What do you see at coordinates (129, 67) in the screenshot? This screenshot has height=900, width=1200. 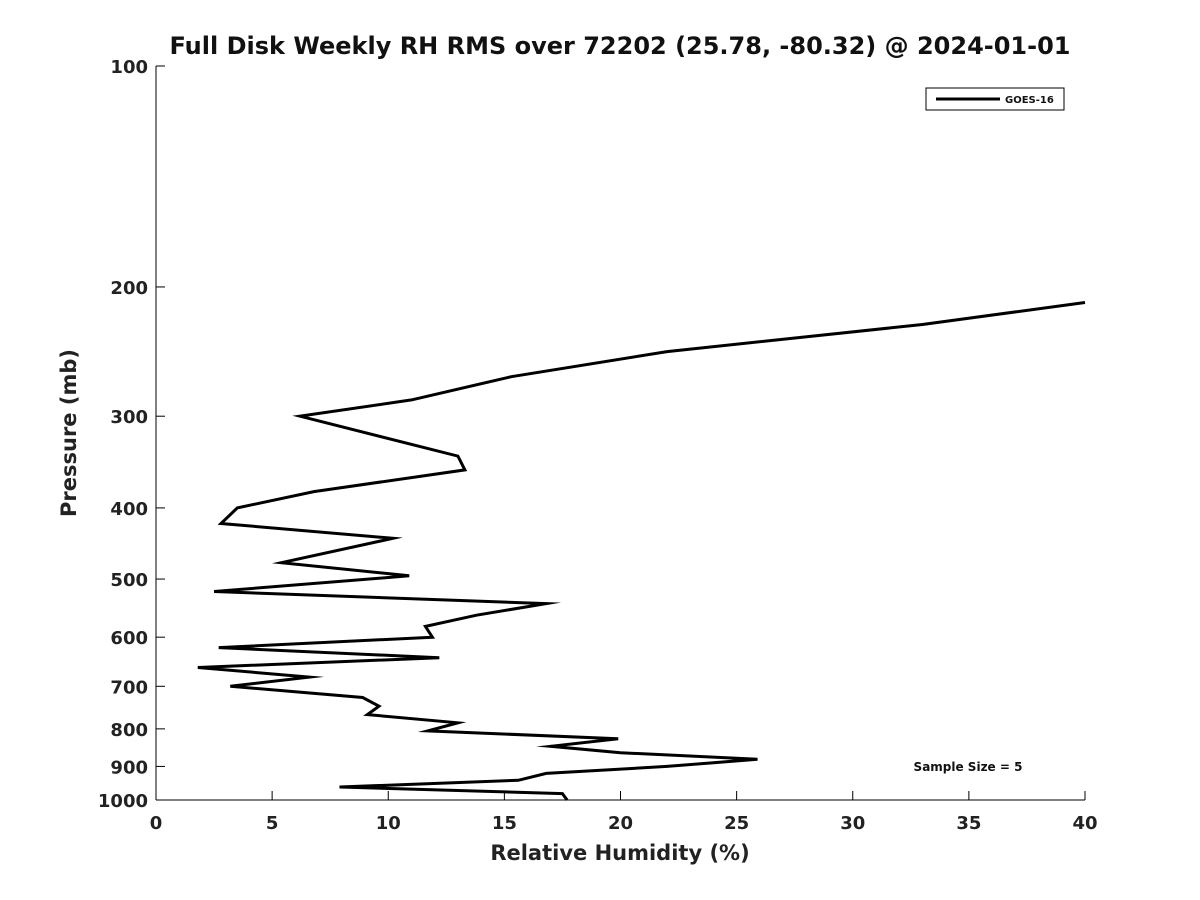 I see `y-tick-label: 100` at bounding box center [129, 67].